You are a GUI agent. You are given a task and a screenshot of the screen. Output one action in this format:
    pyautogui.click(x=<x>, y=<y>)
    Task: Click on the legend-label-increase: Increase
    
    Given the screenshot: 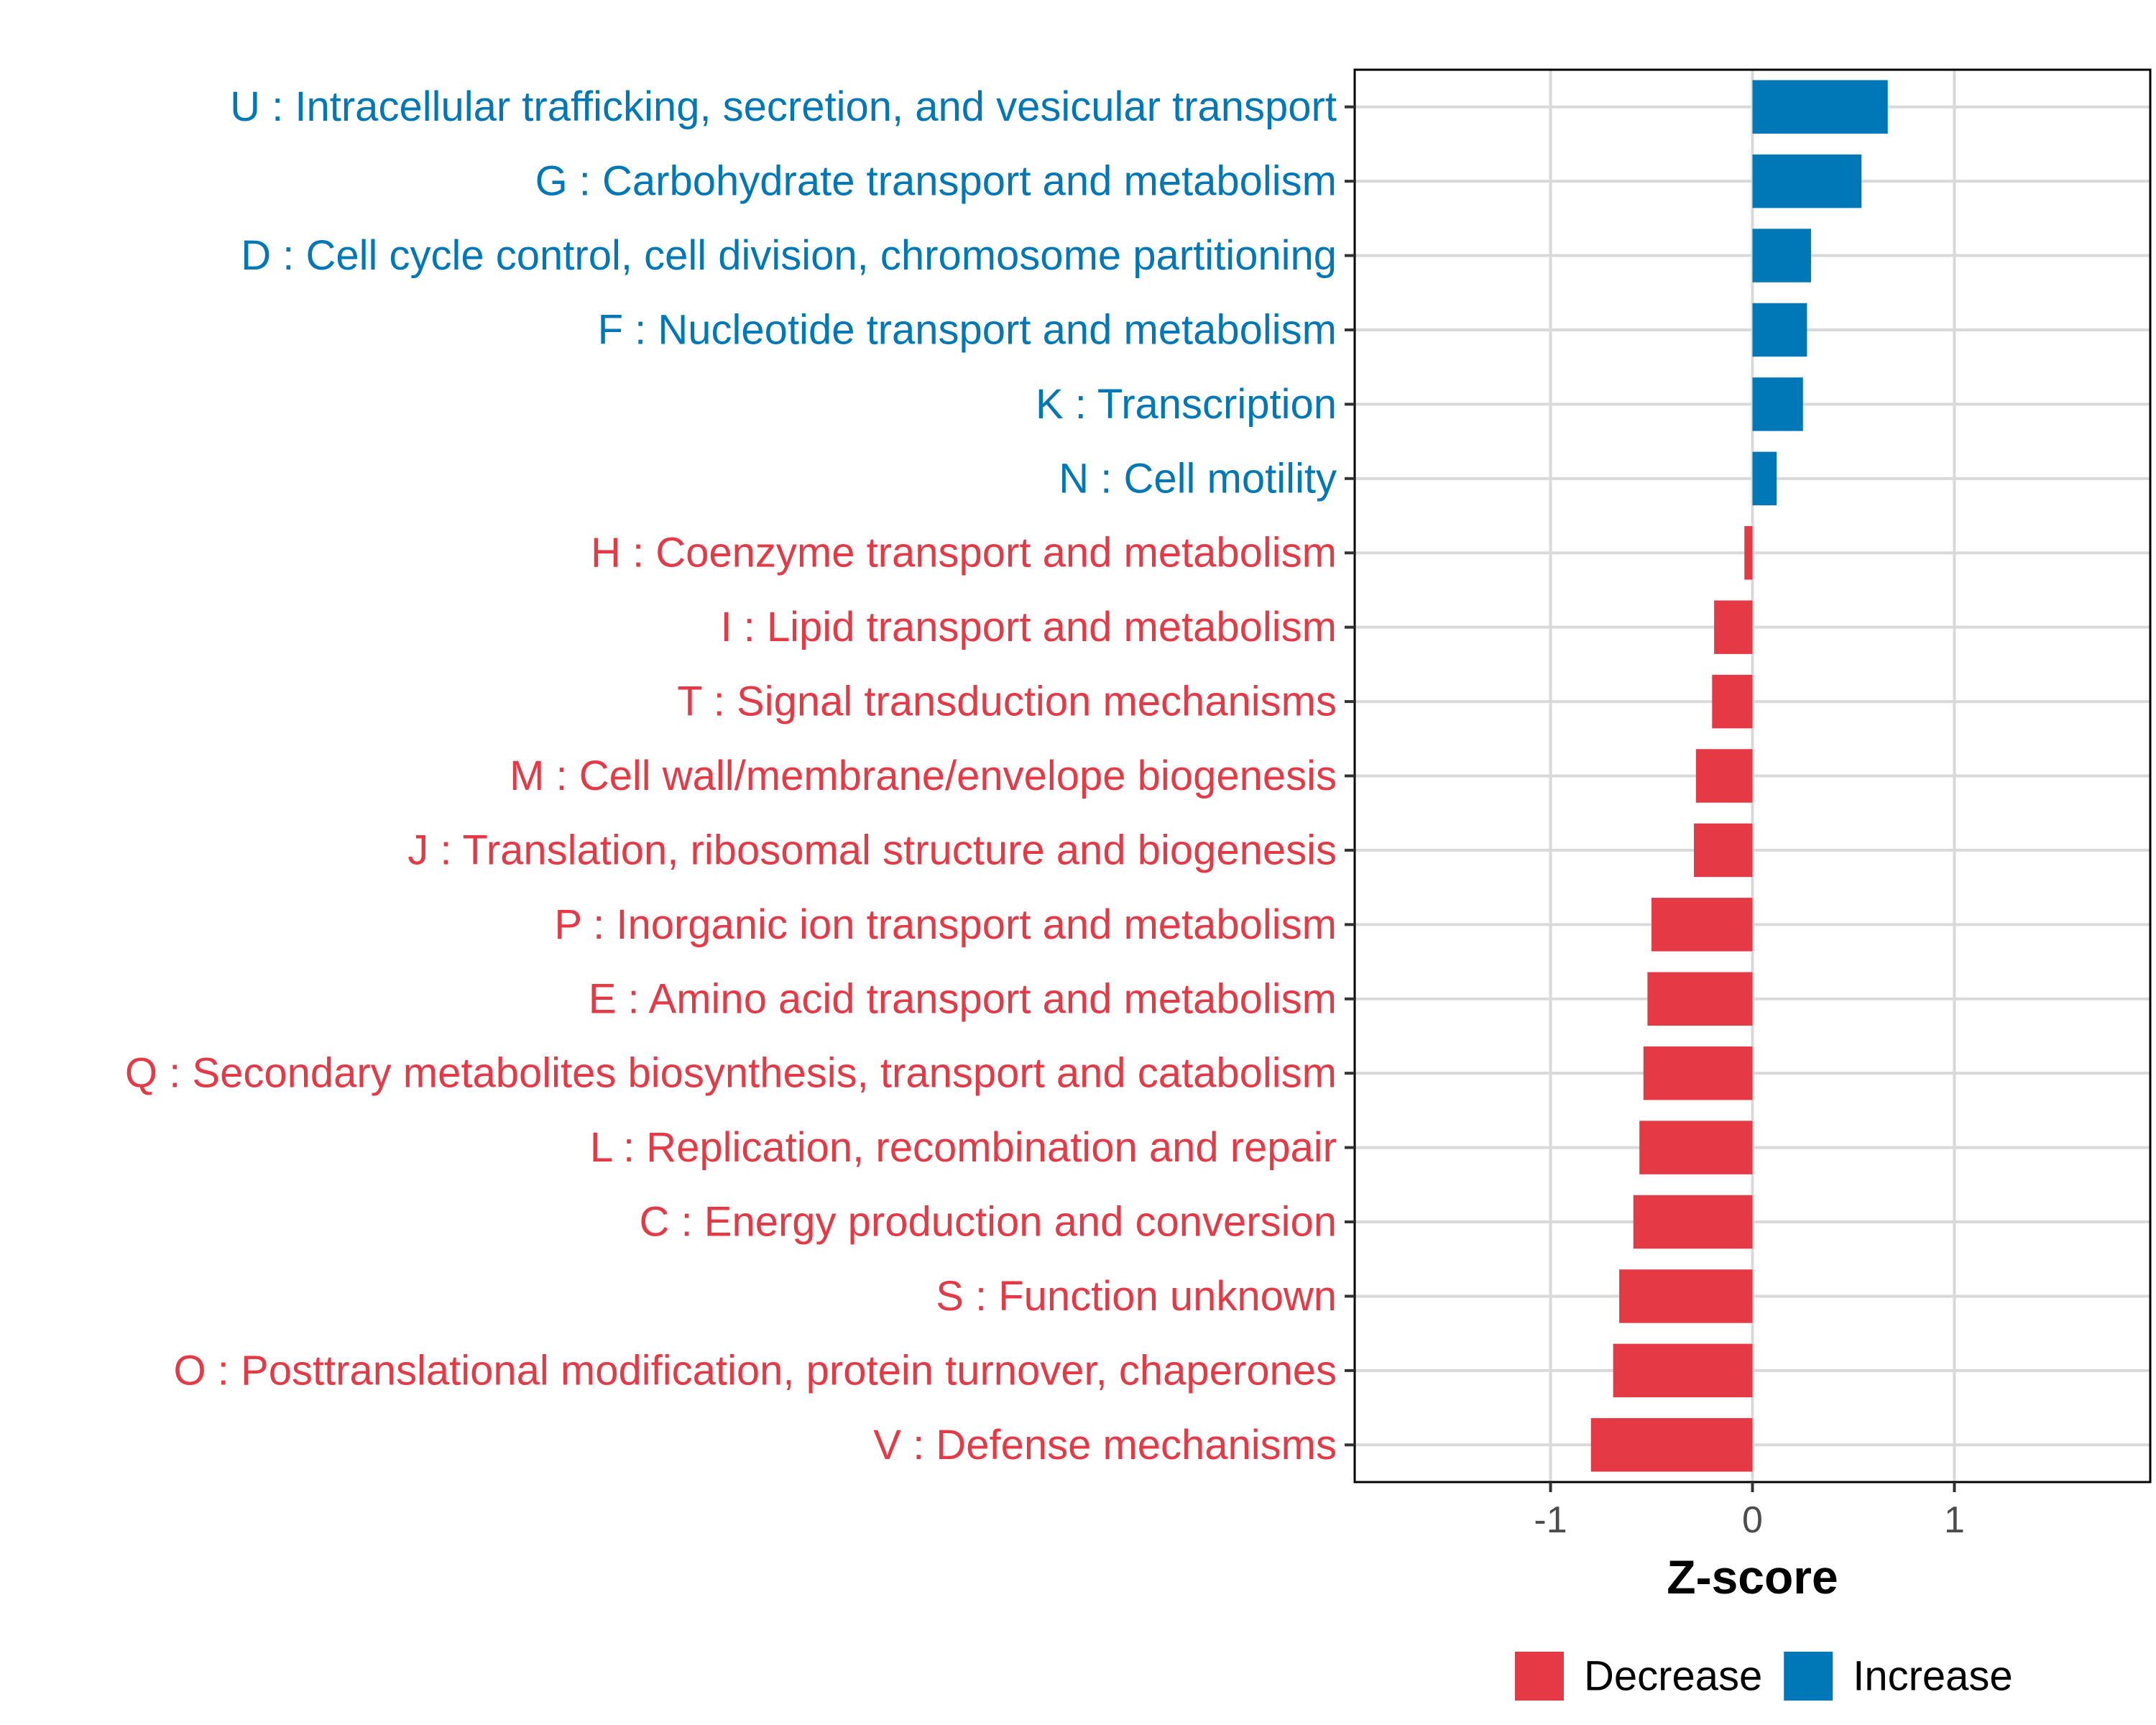 What is the action you would take?
    pyautogui.click(x=1932, y=1676)
    